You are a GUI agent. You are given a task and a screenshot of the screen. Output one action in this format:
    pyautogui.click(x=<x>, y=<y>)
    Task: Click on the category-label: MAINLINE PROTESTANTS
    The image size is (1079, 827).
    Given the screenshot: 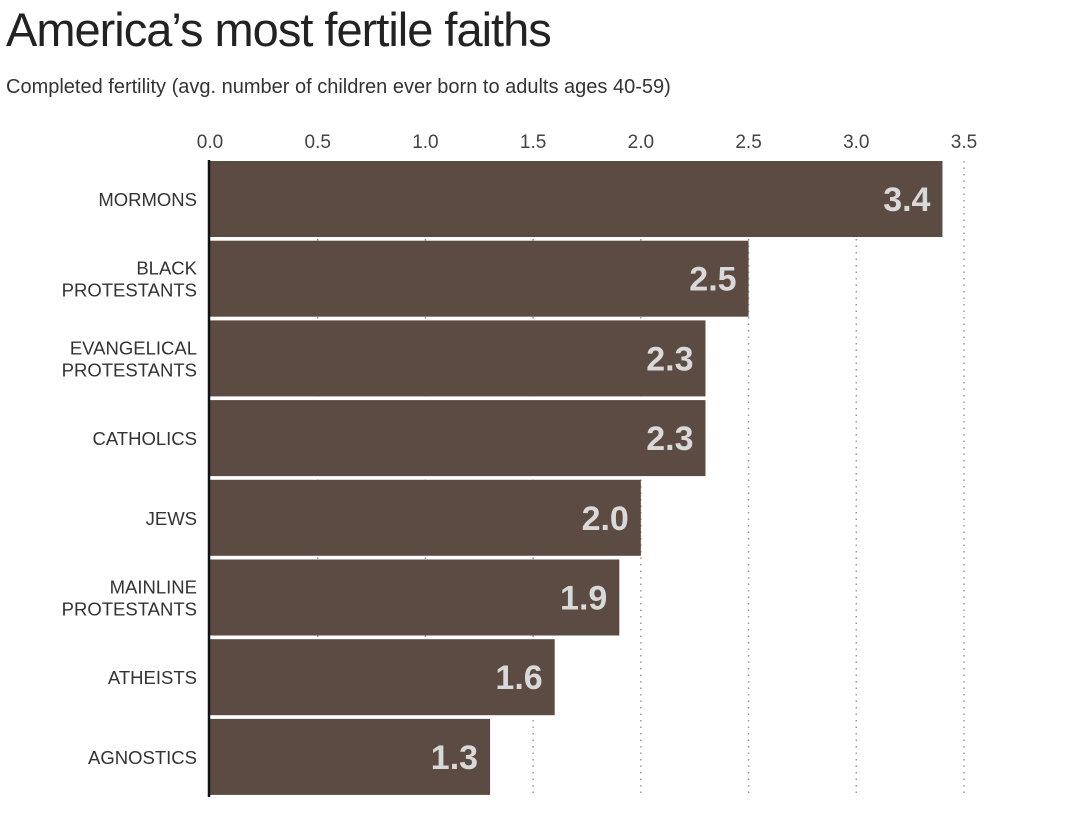 What is the action you would take?
    pyautogui.click(x=129, y=598)
    